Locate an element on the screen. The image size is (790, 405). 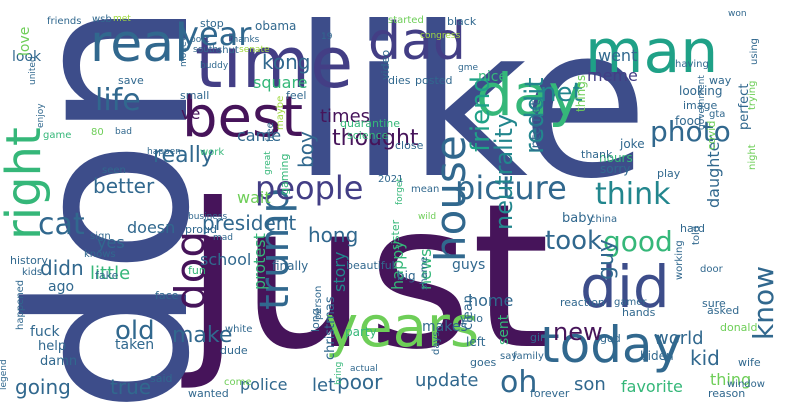
cloud-word-didn: didn is located at coordinates (62, 268).